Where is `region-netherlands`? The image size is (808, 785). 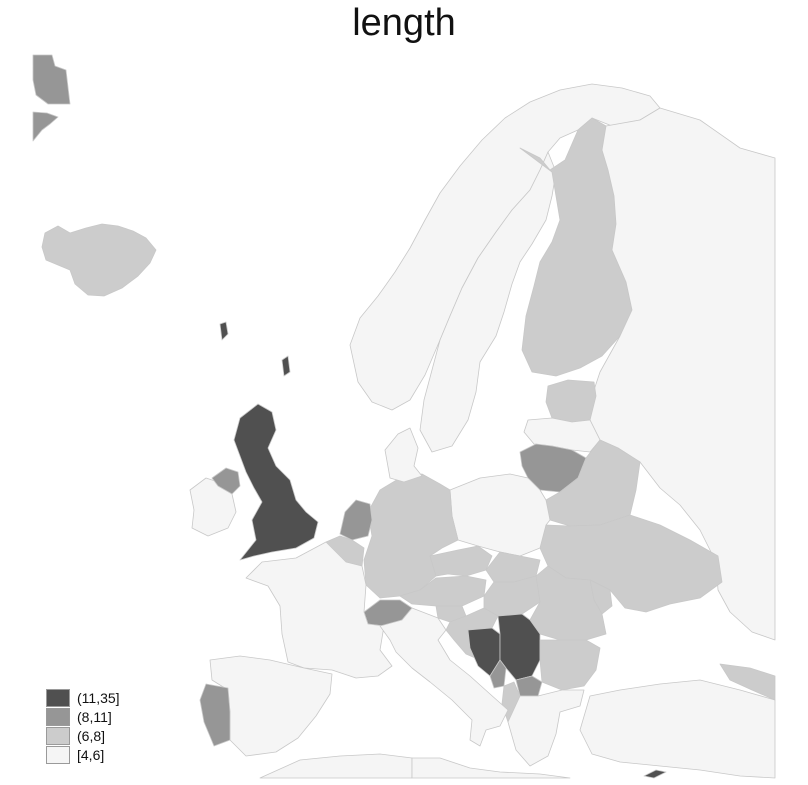 region-netherlands is located at coordinates (356, 520).